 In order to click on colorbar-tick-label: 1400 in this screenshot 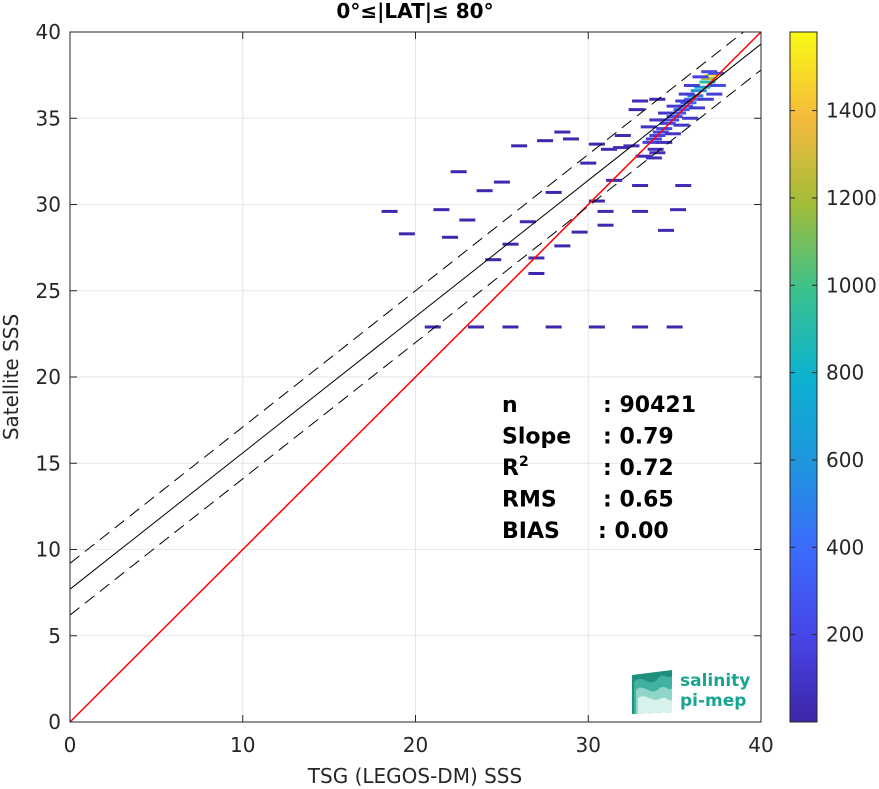, I will do `click(851, 111)`.